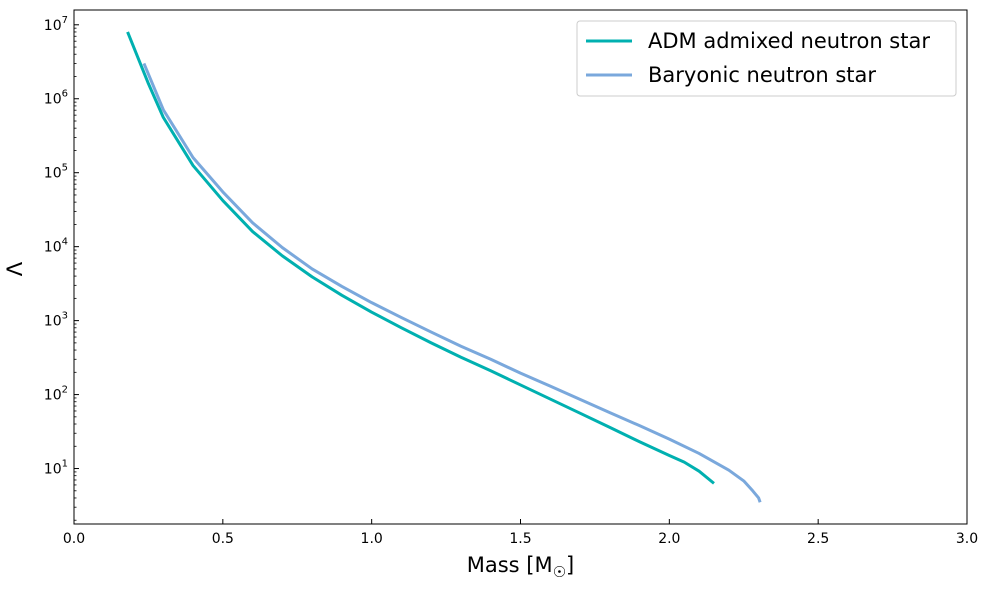 Image resolution: width=989 pixels, height=590 pixels. What do you see at coordinates (789, 41) in the screenshot?
I see `legend-label-adm: ADM admixed neutron star` at bounding box center [789, 41].